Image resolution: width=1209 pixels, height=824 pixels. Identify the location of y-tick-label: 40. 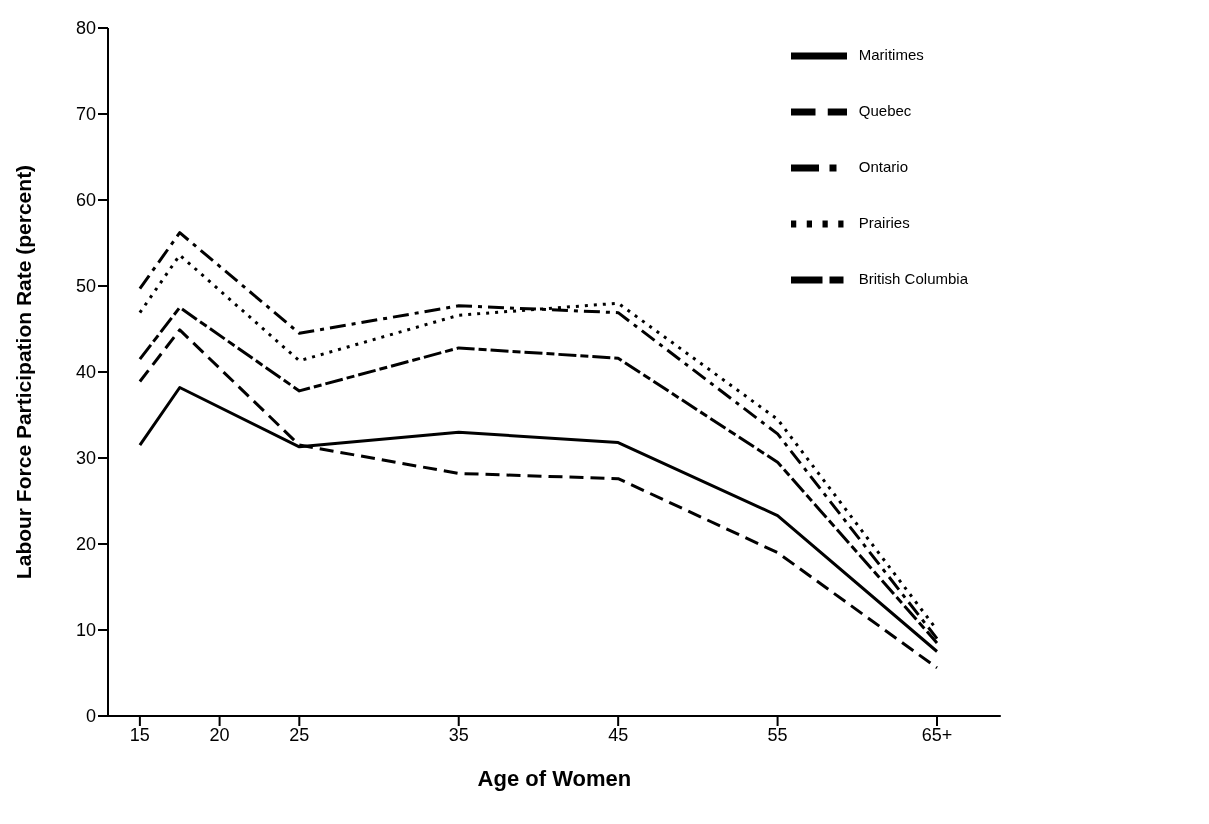
(85, 372).